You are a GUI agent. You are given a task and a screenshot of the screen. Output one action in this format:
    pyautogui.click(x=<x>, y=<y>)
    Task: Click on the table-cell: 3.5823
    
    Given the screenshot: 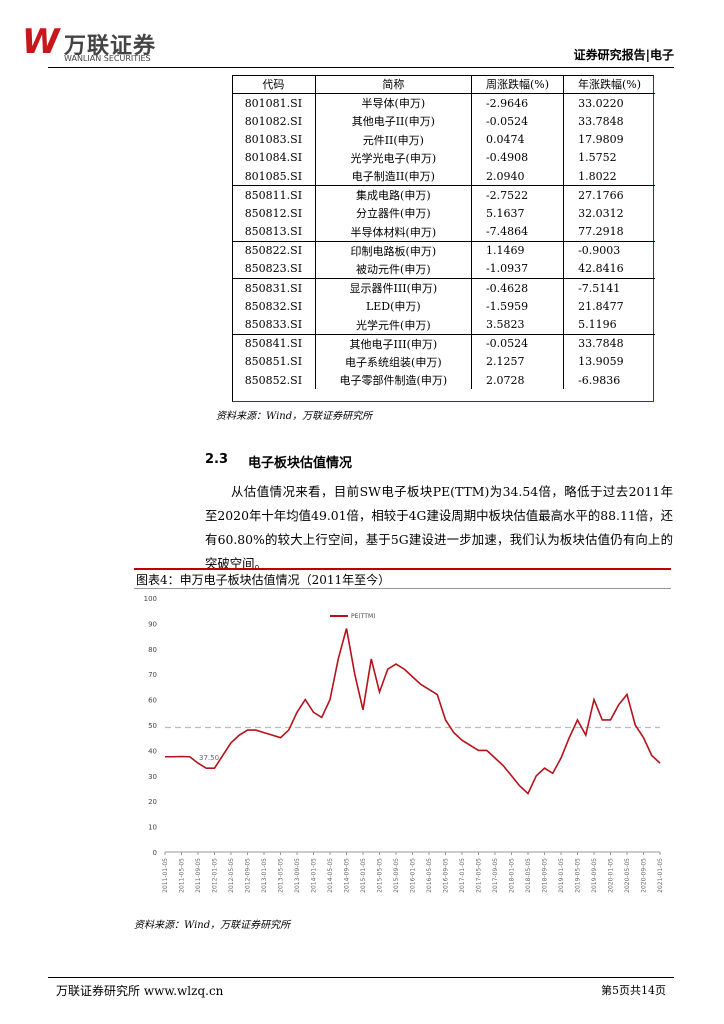 What is the action you would take?
    pyautogui.click(x=517, y=325)
    